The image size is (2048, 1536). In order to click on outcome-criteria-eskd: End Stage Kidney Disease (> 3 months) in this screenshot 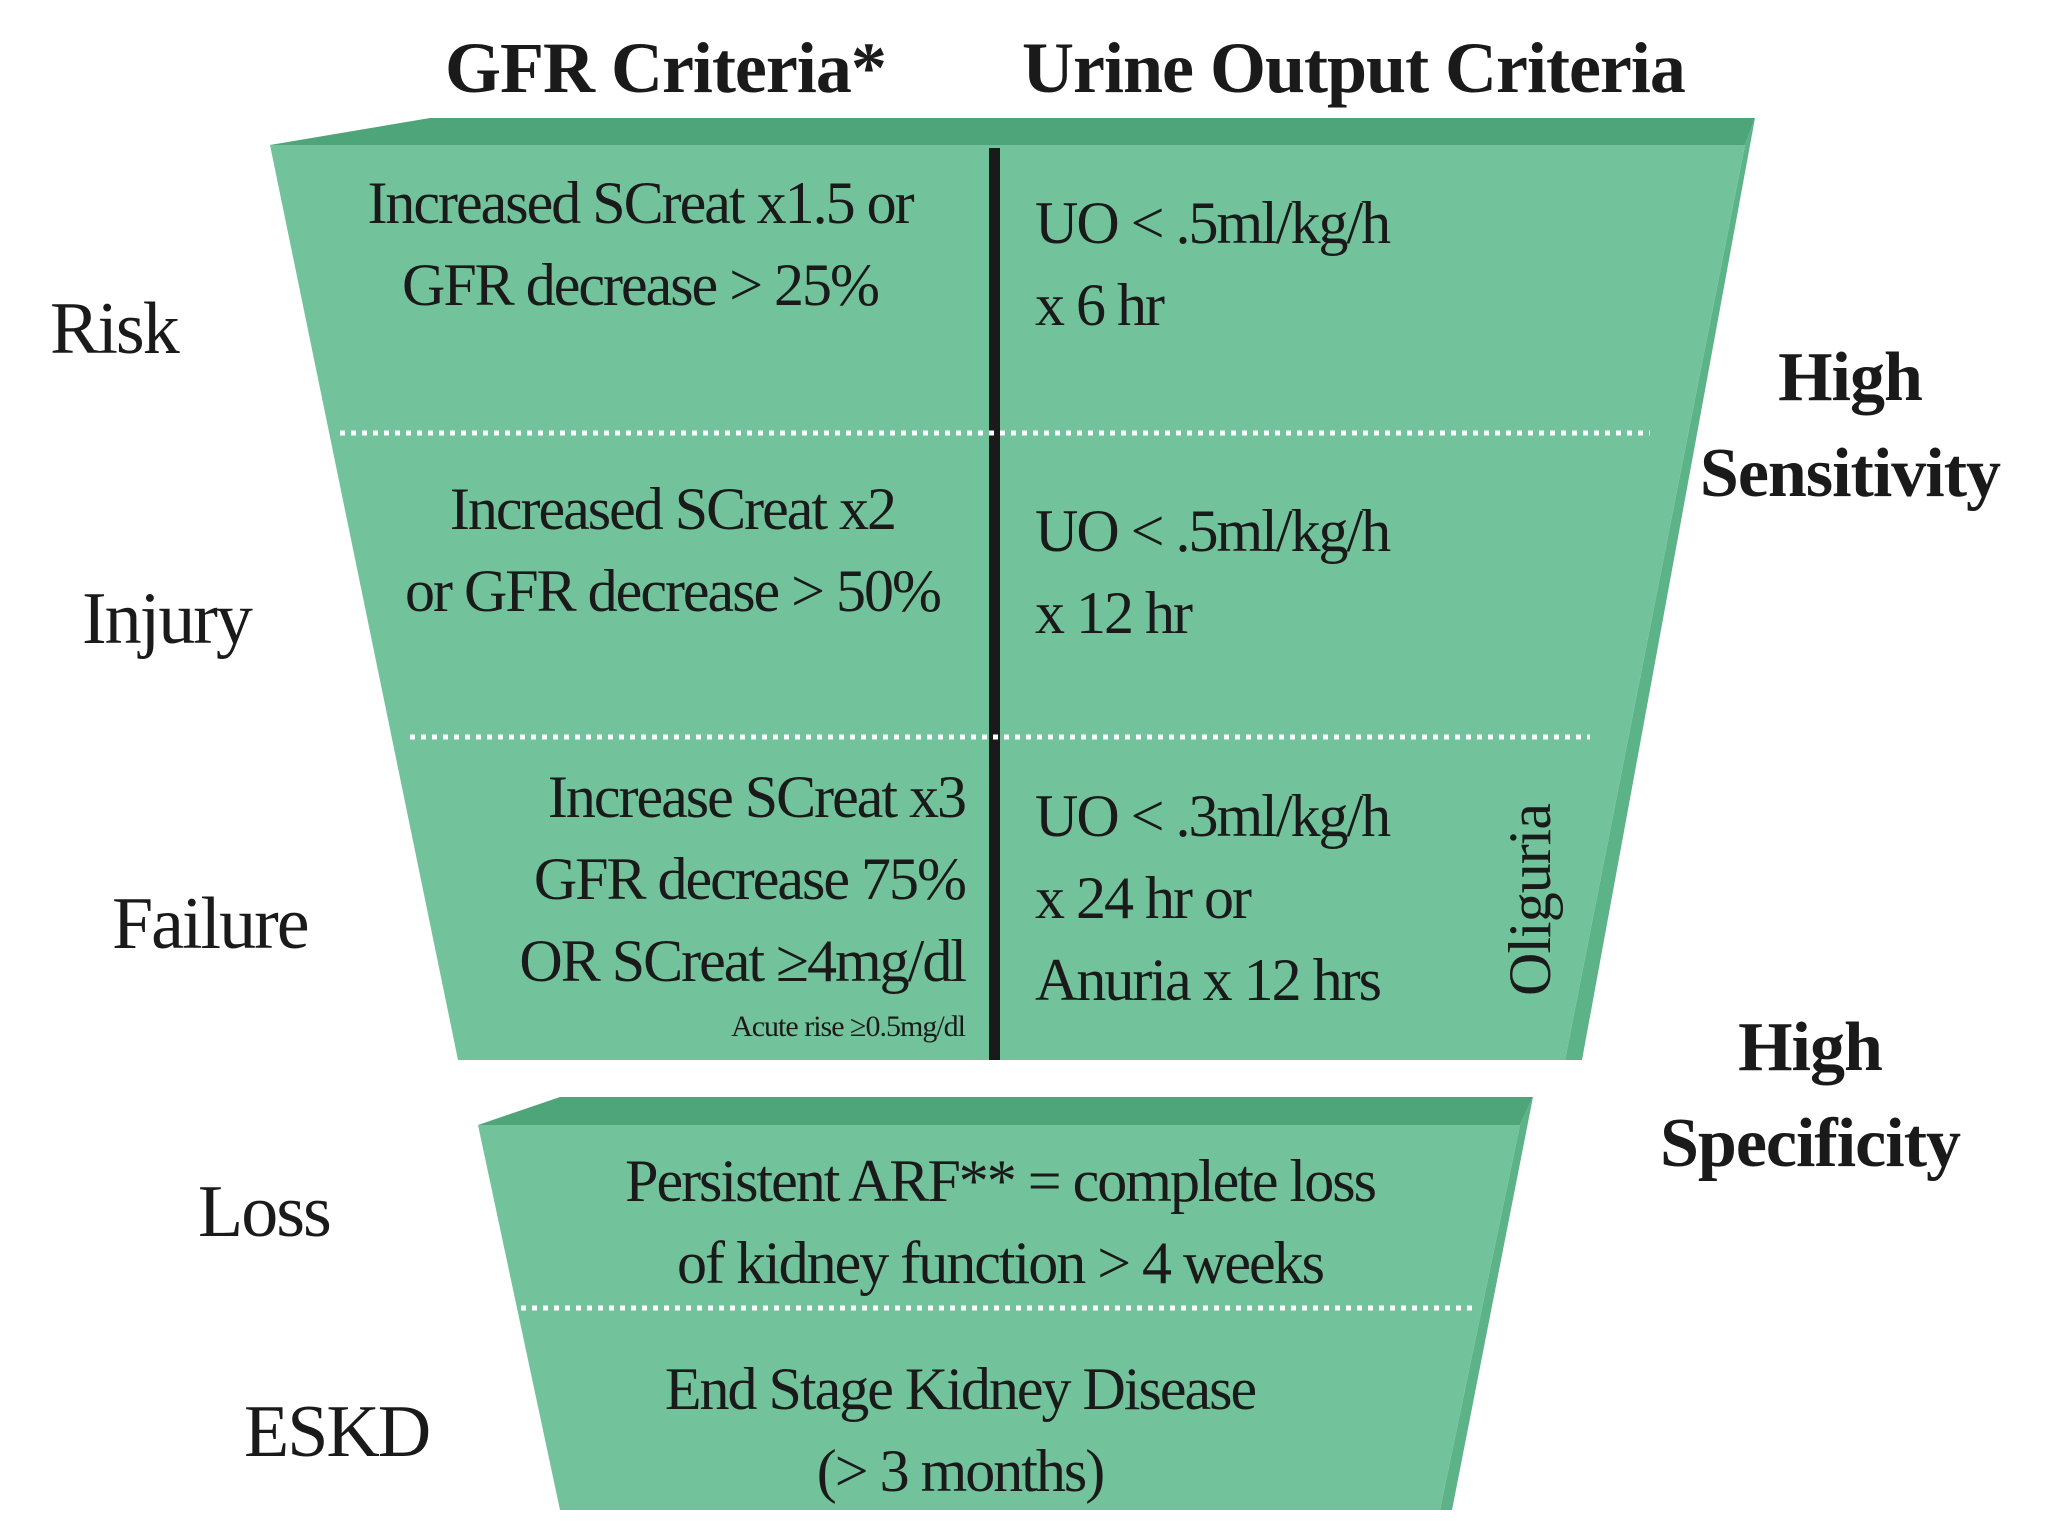, I will do `click(960, 1430)`.